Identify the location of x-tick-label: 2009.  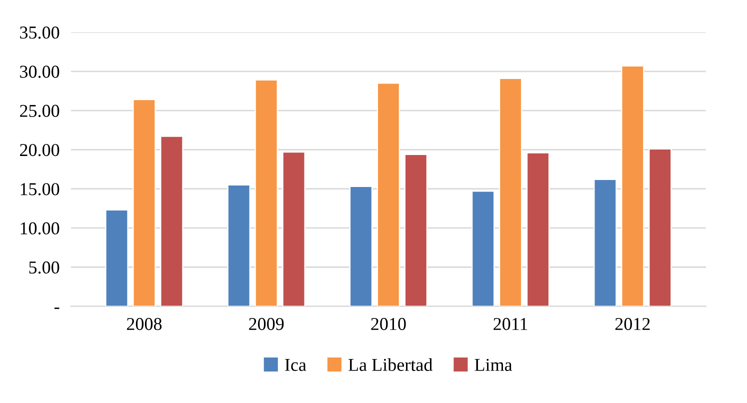
(266, 324).